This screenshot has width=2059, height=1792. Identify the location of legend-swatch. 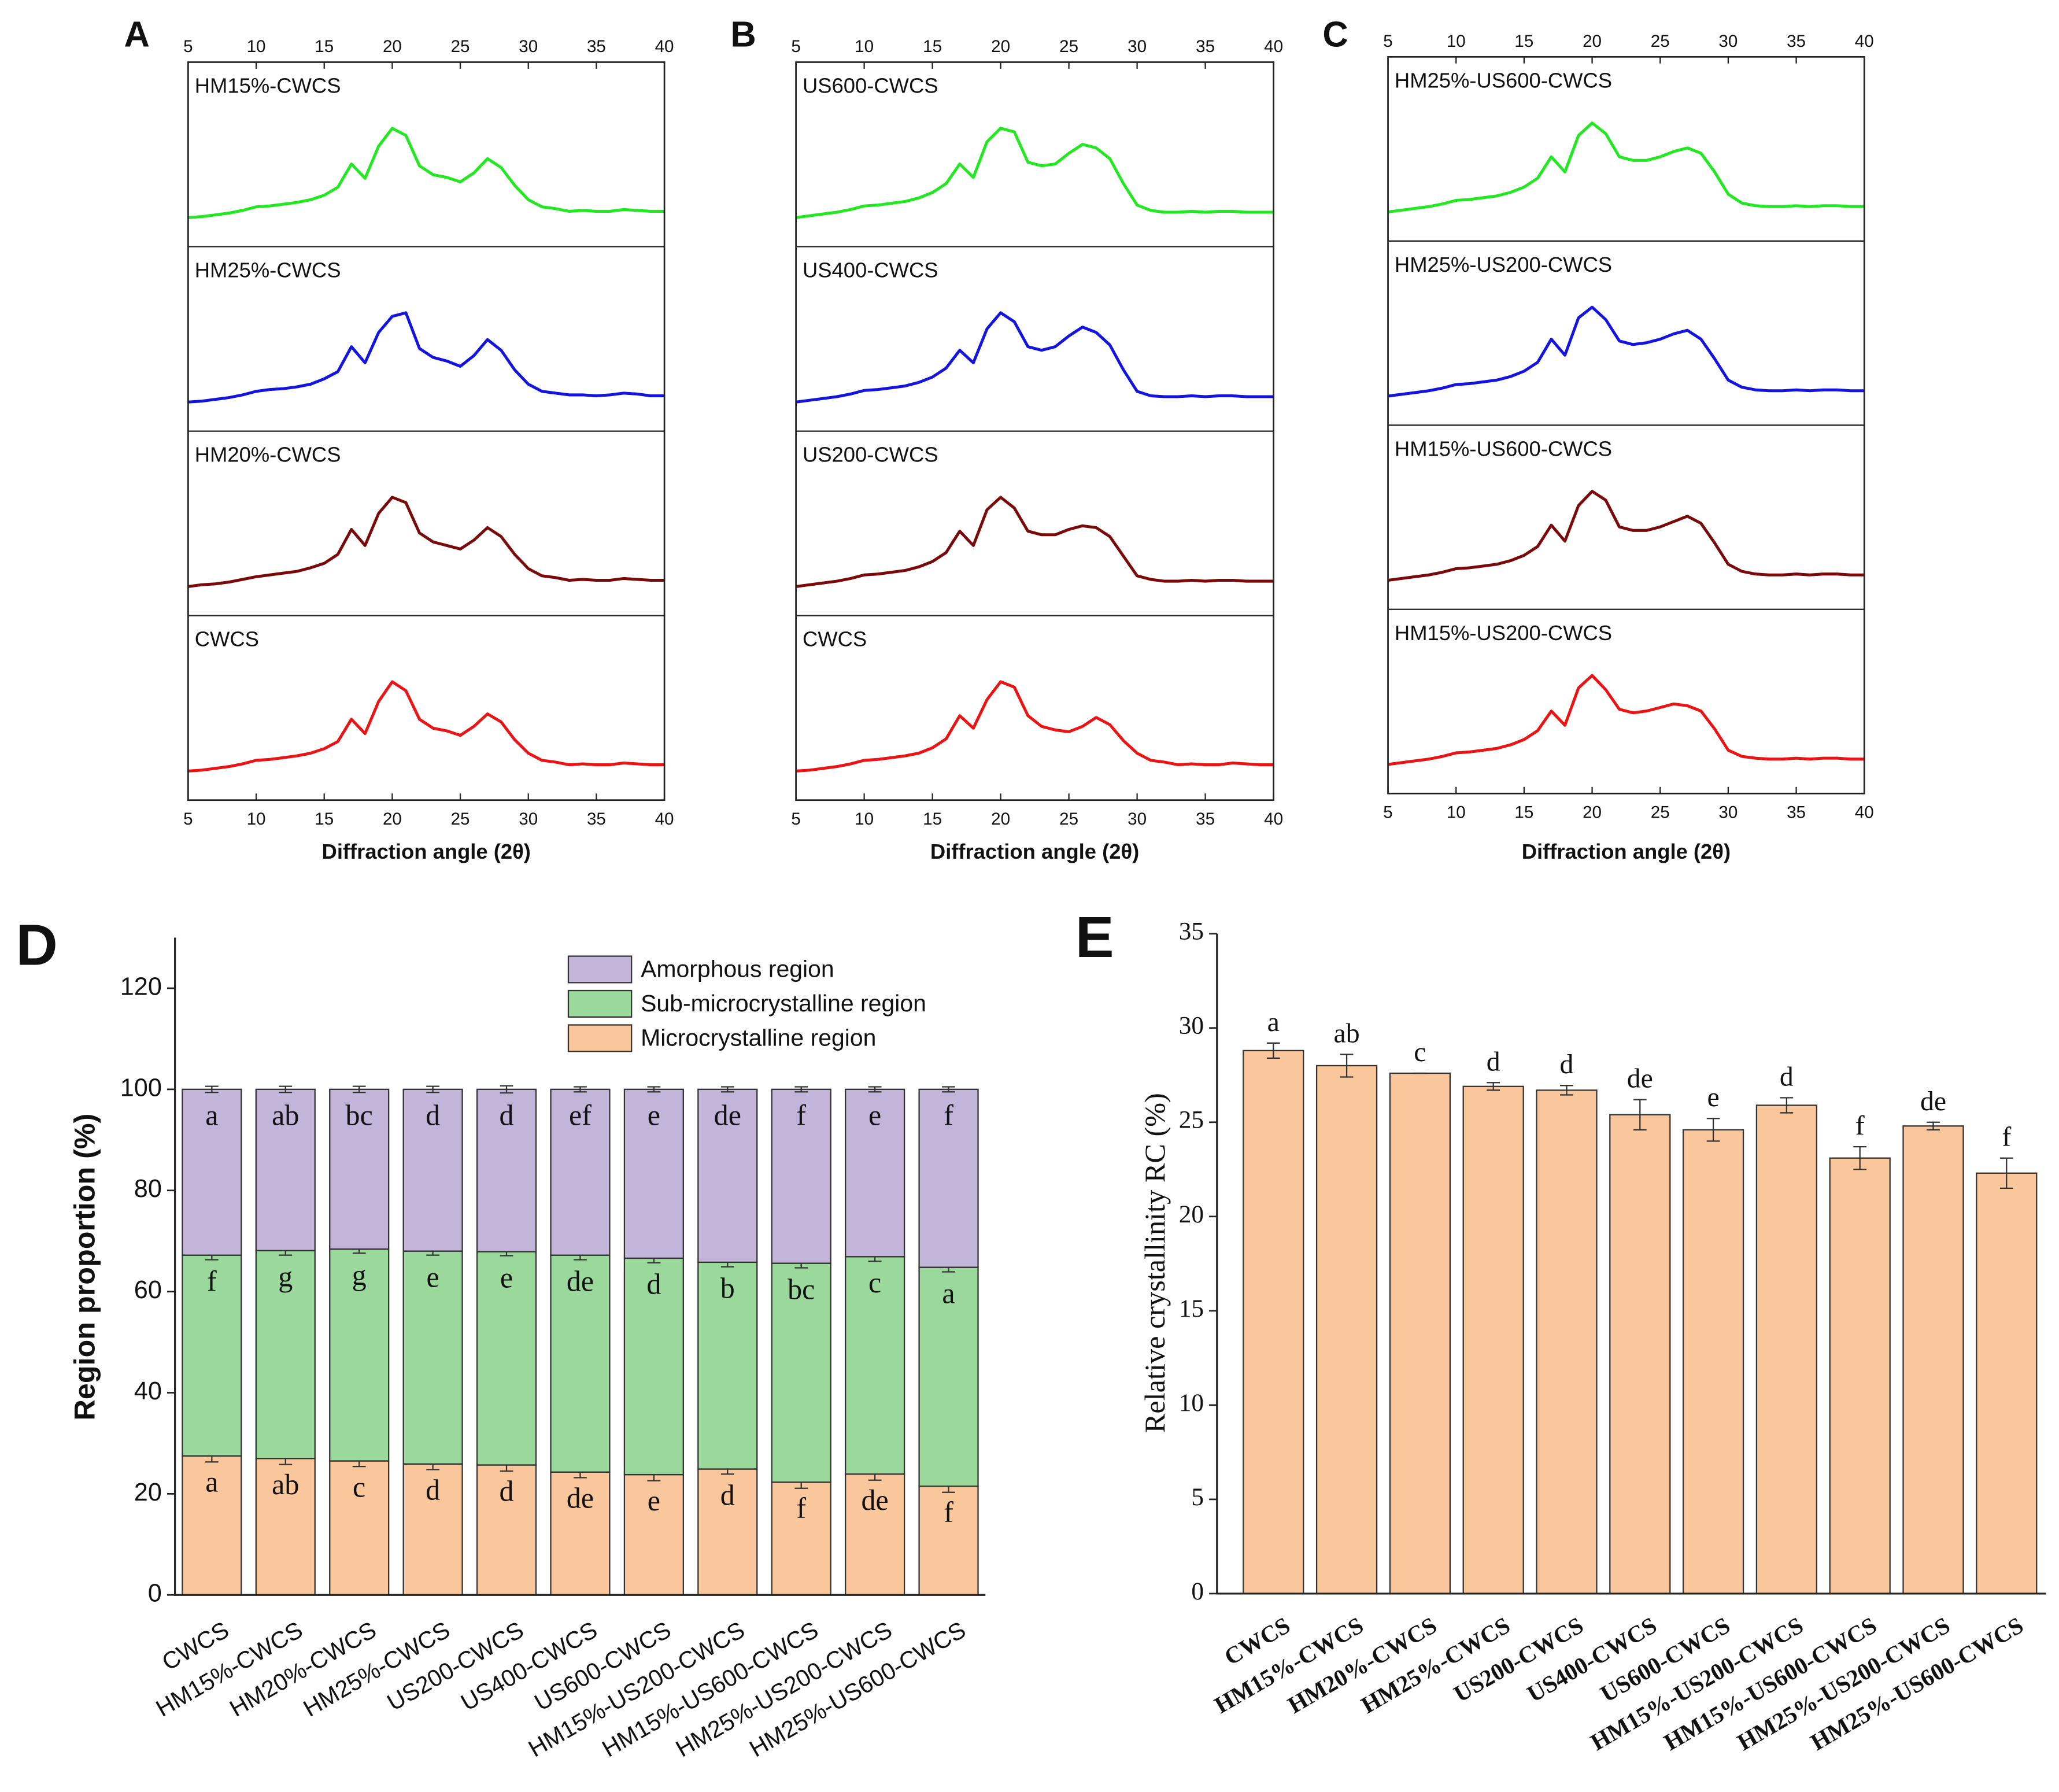
(600, 1038).